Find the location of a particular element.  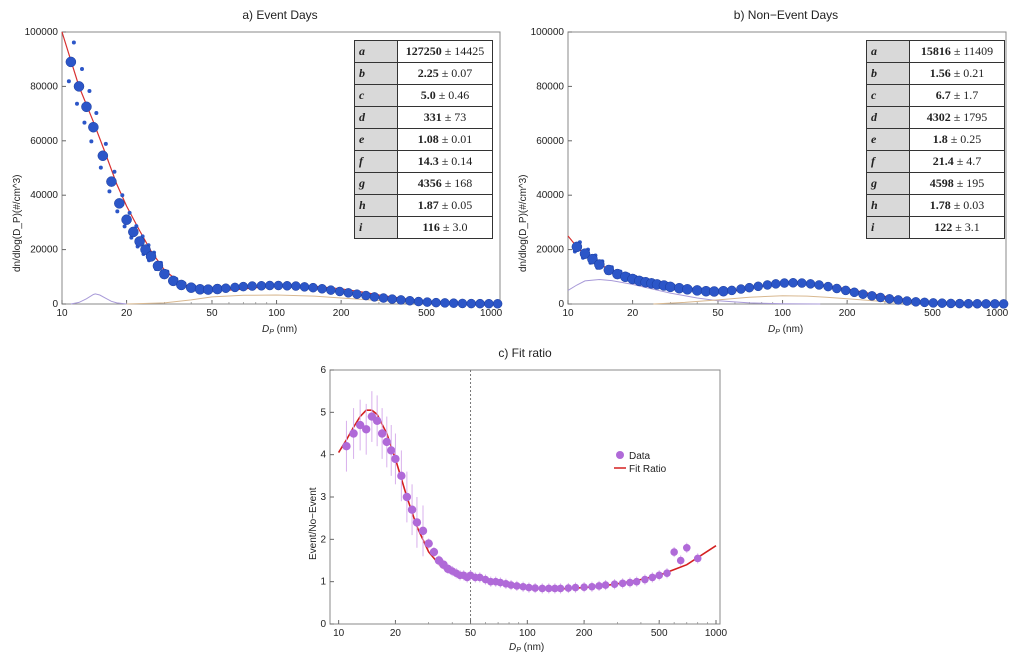

param-value-error: ± 73 is located at coordinates (454, 117).